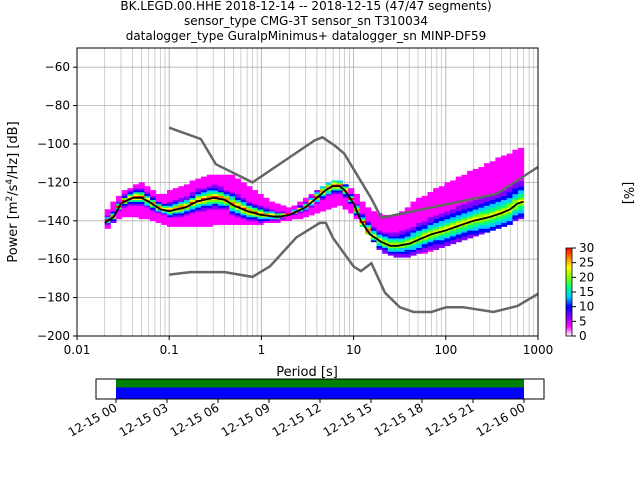  Describe the element at coordinates (53, 336) in the screenshot. I see `y-tick-label: −200` at that location.